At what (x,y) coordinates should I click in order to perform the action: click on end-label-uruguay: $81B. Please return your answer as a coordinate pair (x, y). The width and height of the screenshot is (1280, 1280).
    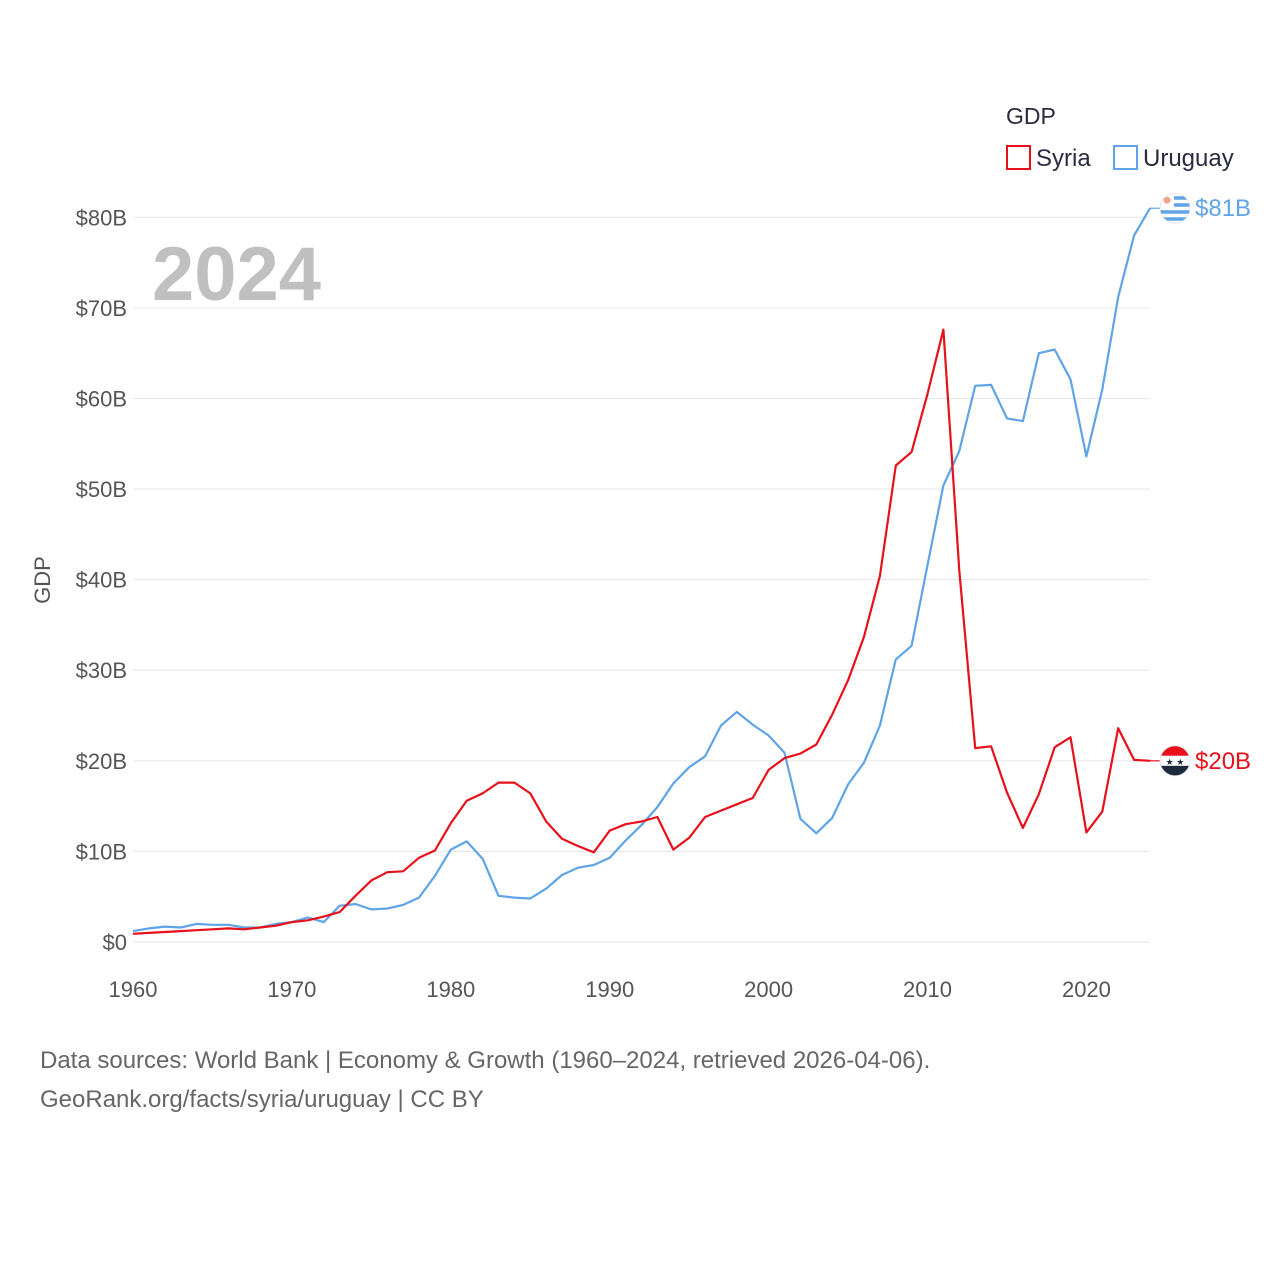
    Looking at the image, I should click on (1223, 208).